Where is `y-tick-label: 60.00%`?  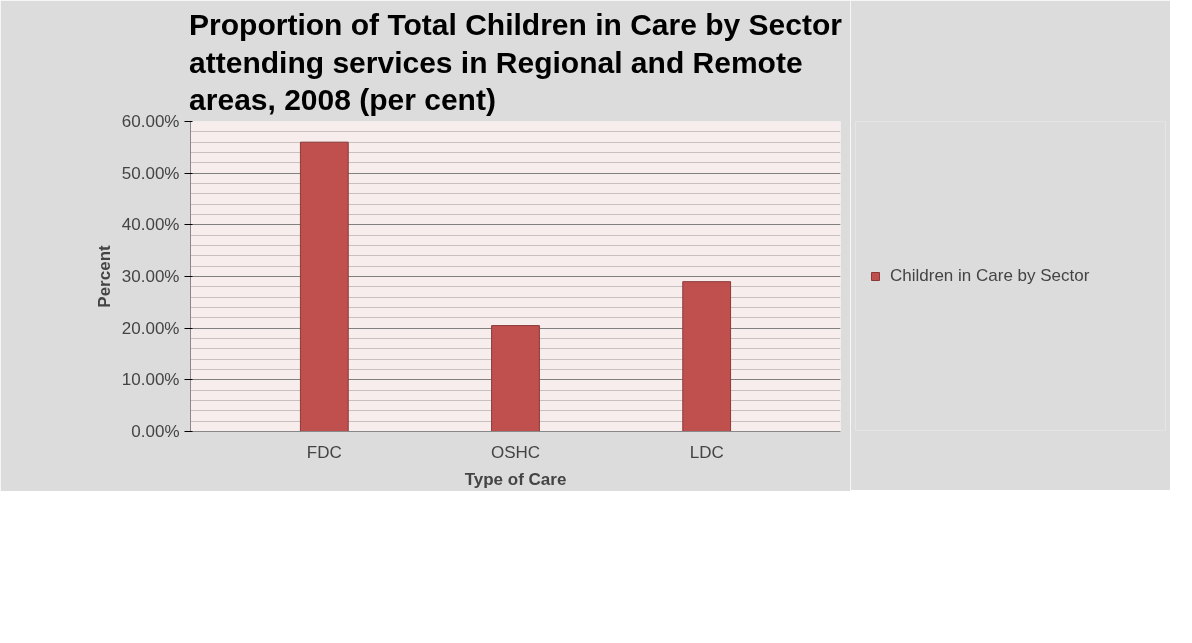 y-tick-label: 60.00% is located at coordinates (150, 121).